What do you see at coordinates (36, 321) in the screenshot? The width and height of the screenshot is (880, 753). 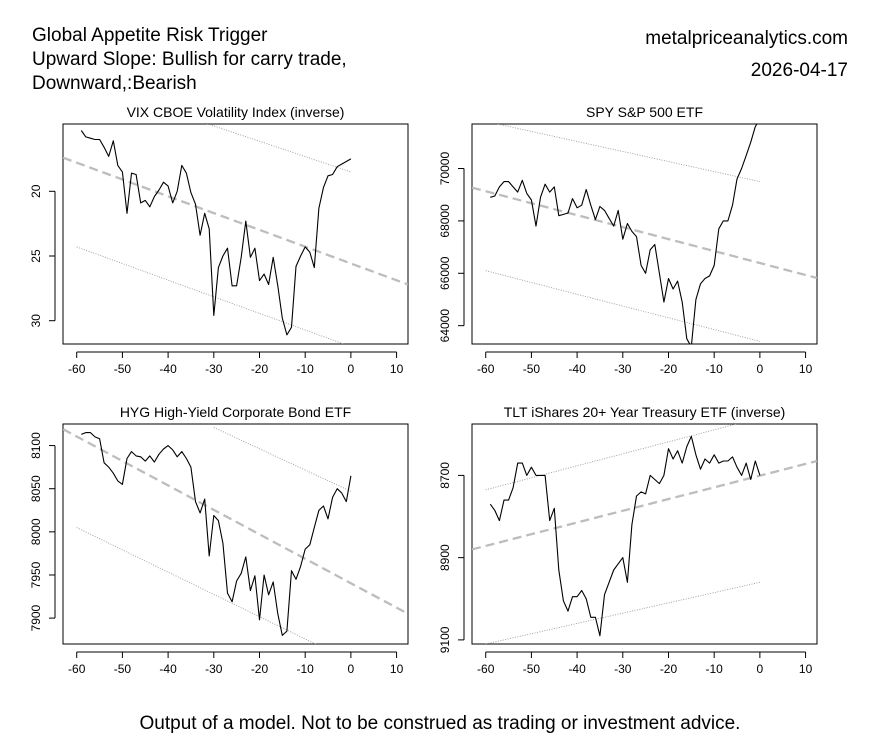 I see `y-tick-label: 30` at bounding box center [36, 321].